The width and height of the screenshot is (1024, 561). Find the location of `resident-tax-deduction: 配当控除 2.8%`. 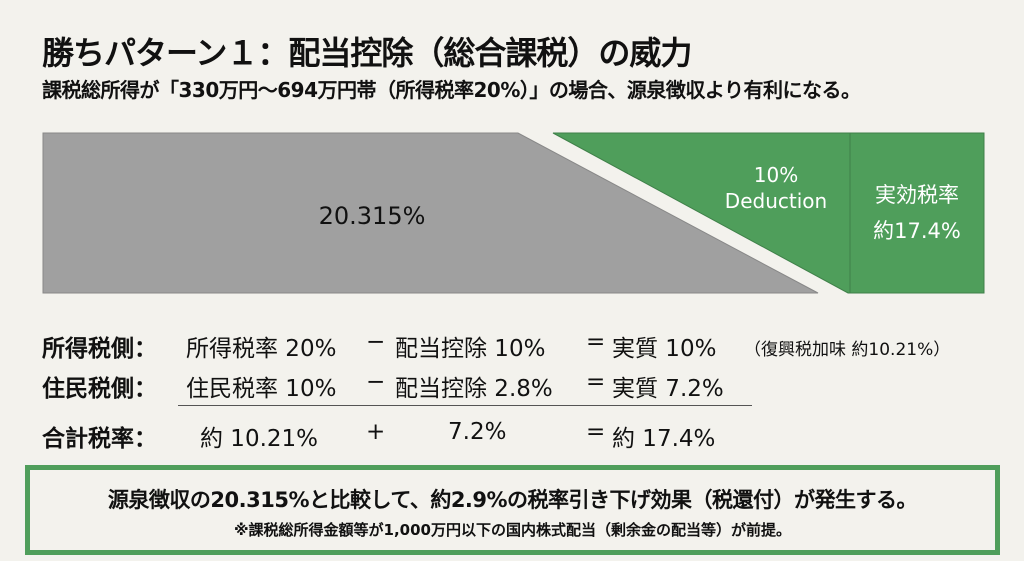

resident-tax-deduction: 配当控除 2.8% is located at coordinates (474, 389).